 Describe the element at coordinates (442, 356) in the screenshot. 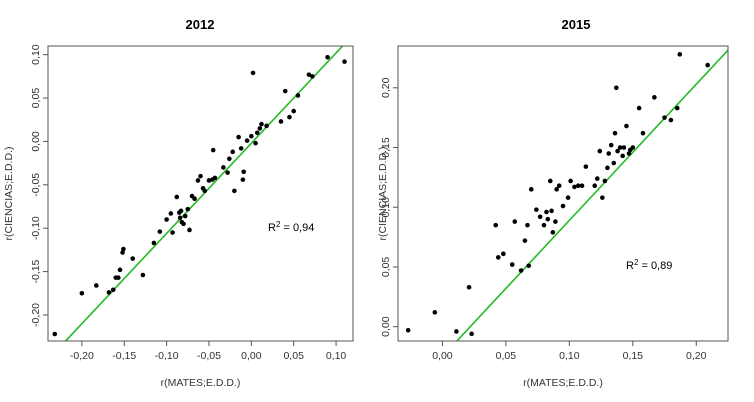

I see `x-tick-label: 0,00` at that location.